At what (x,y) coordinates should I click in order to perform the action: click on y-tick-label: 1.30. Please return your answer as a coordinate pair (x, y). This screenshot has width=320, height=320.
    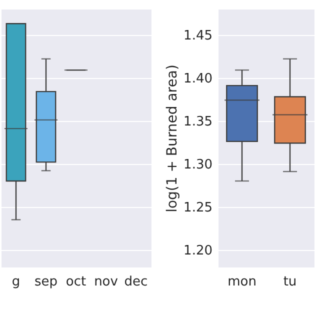
    Looking at the image, I should click on (198, 164).